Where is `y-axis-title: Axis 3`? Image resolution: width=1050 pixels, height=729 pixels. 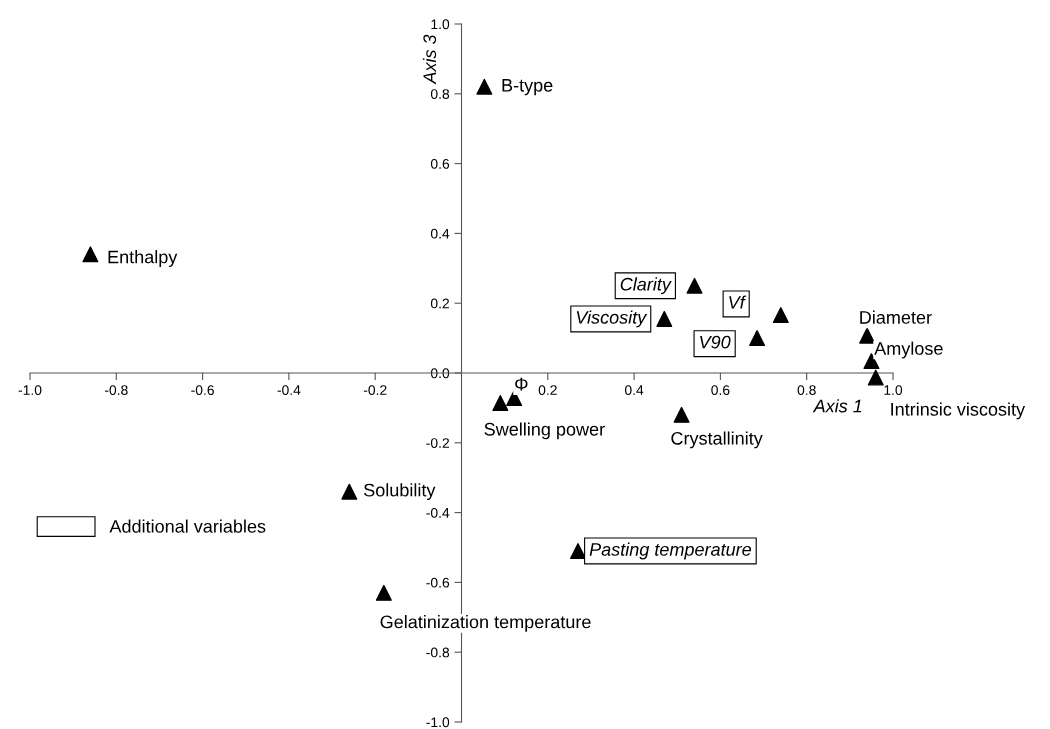
y-axis-title: Axis 3 is located at coordinates (429, 59).